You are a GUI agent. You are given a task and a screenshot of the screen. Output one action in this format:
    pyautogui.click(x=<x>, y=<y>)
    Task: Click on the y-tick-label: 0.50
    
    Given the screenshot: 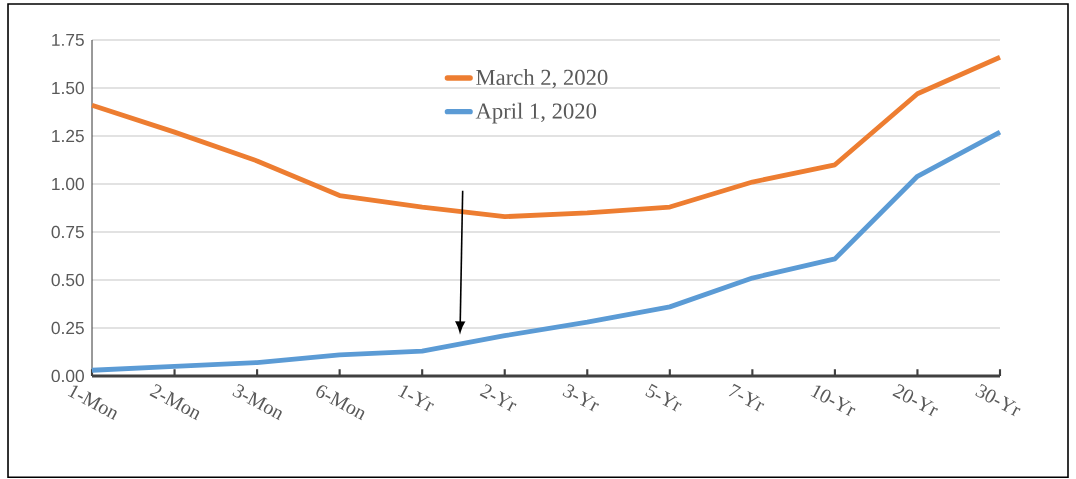 What is the action you would take?
    pyautogui.click(x=67, y=280)
    